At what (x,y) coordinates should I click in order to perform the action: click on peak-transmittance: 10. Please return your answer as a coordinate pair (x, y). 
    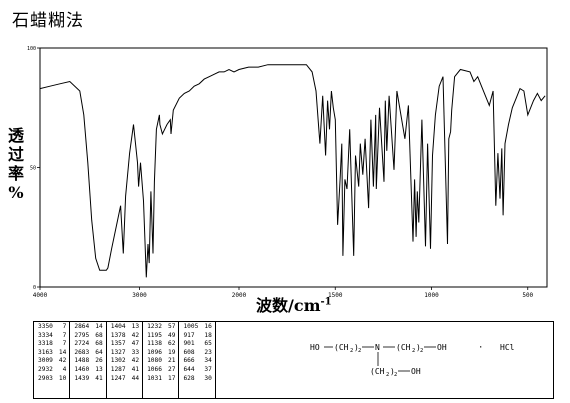
    Looking at the image, I should click on (62, 378).